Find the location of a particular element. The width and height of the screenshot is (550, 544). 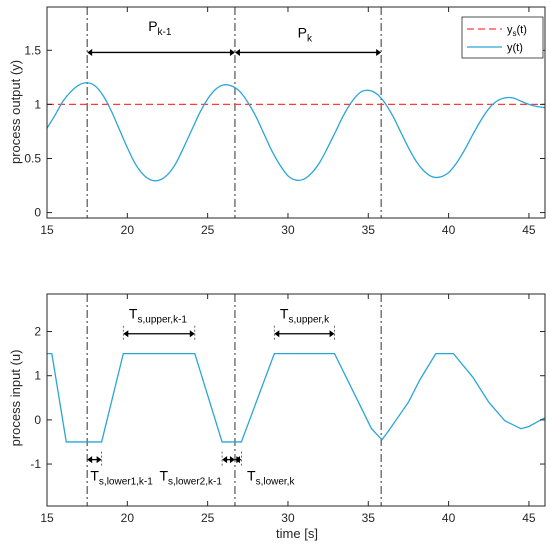

annotation-label: Pk is located at coordinates (305, 34).